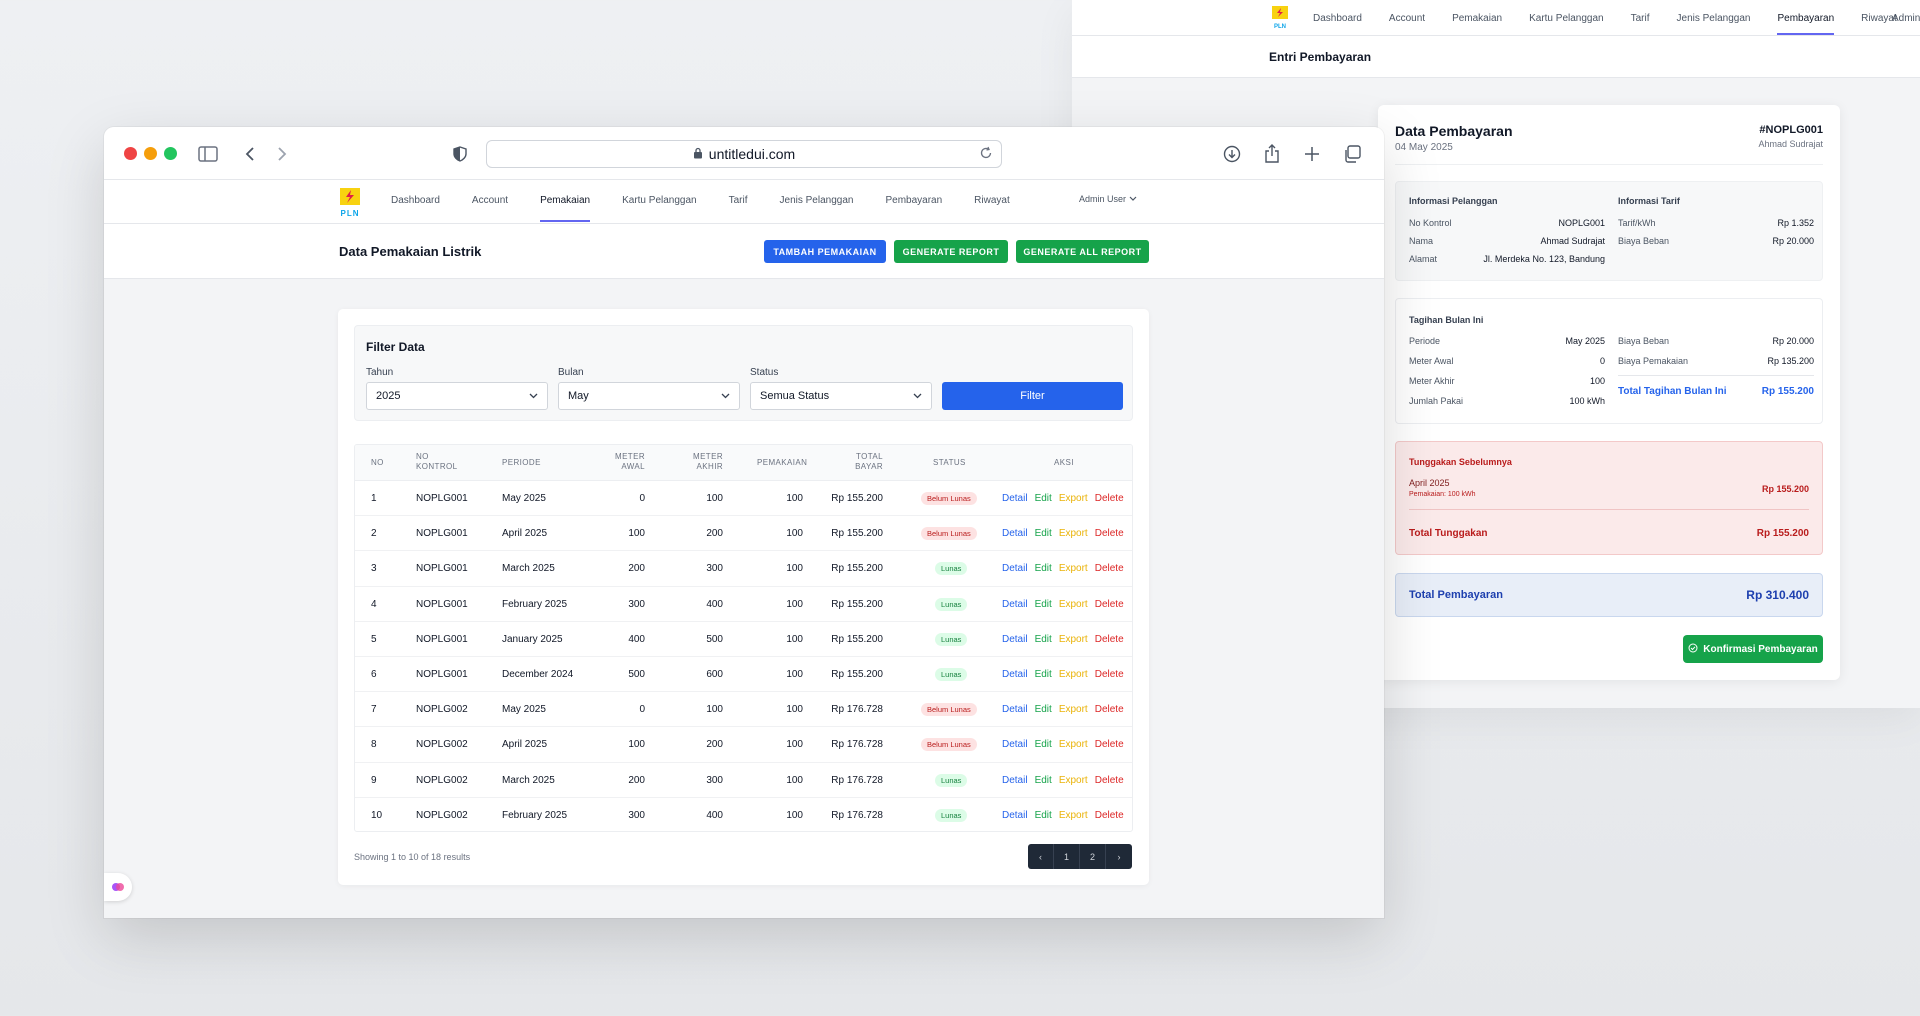  I want to click on bill-value: Rp 135.200, so click(1790, 361).